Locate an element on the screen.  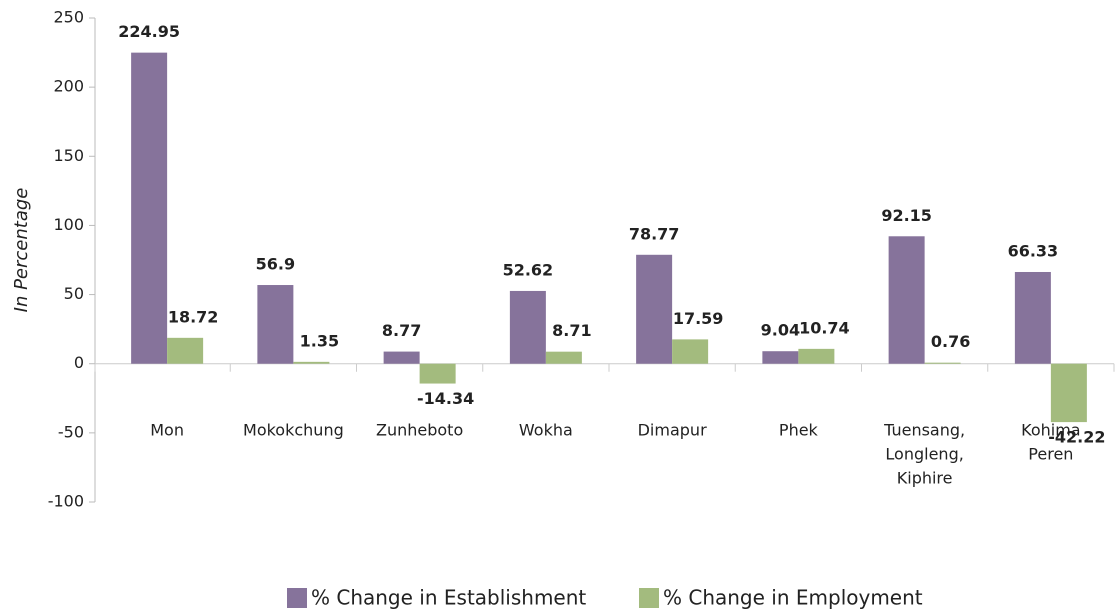
y-tick-label: -100 is located at coordinates (66, 501).